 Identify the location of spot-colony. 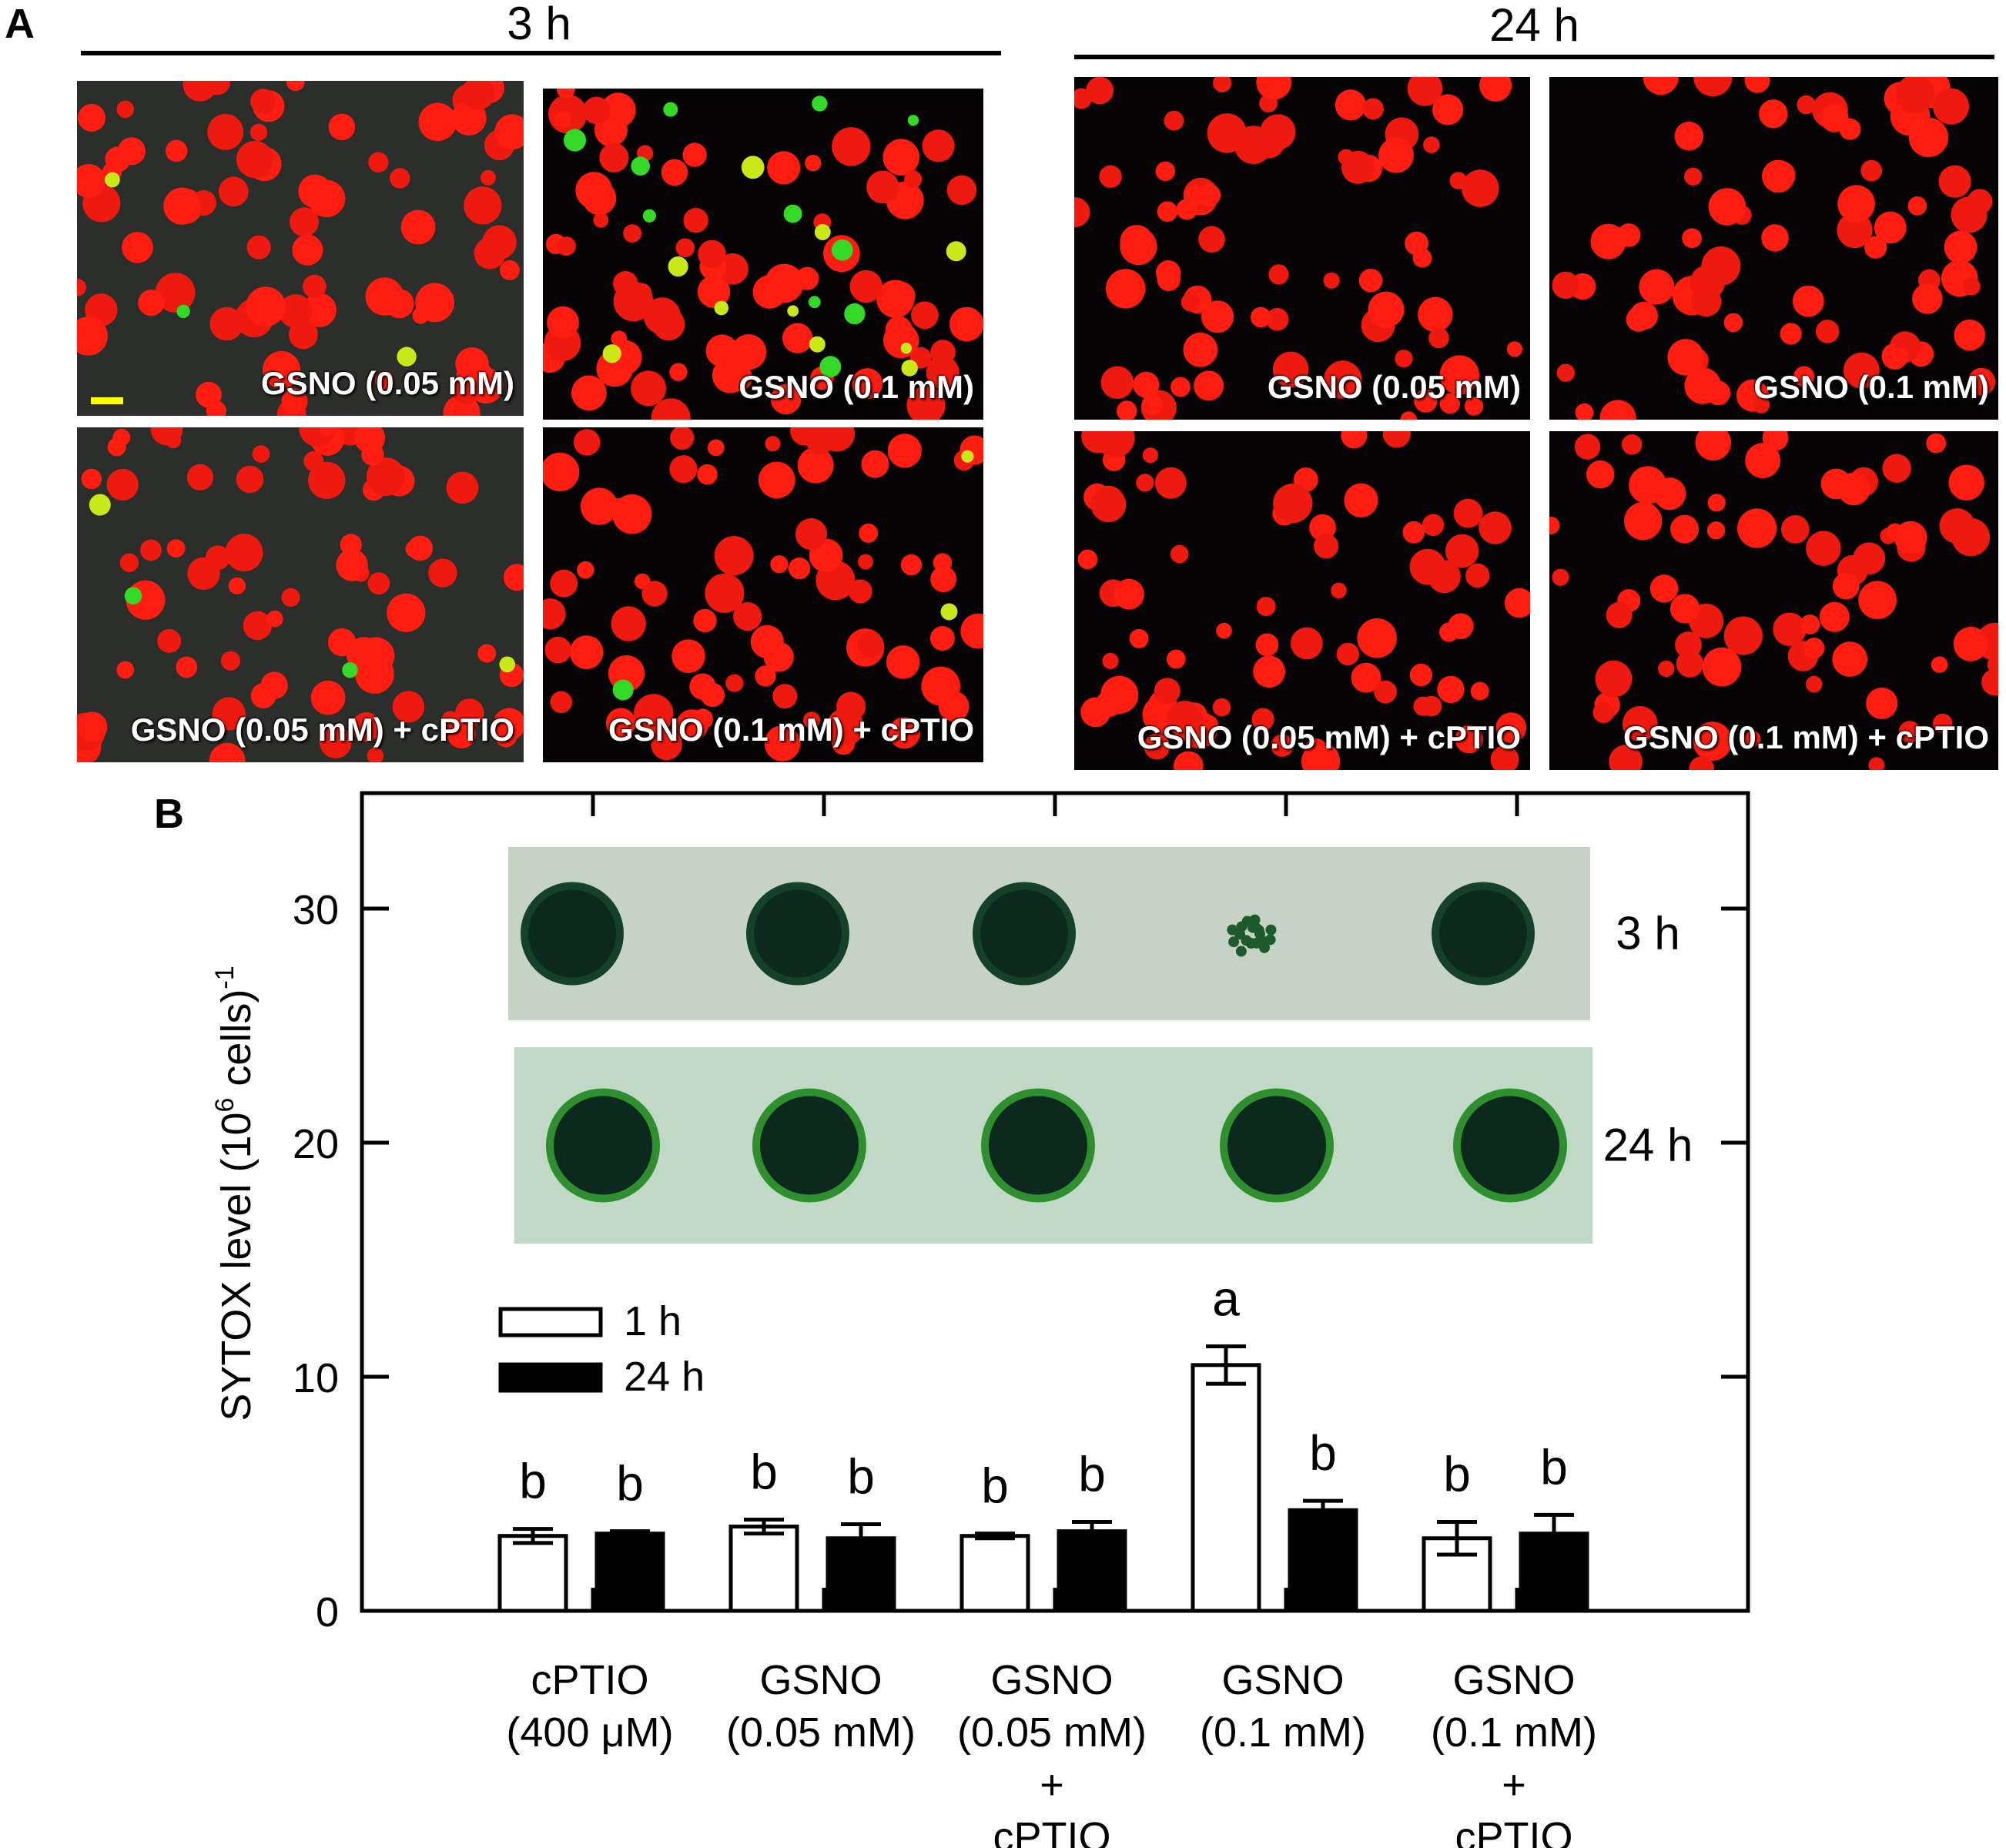
(798, 933).